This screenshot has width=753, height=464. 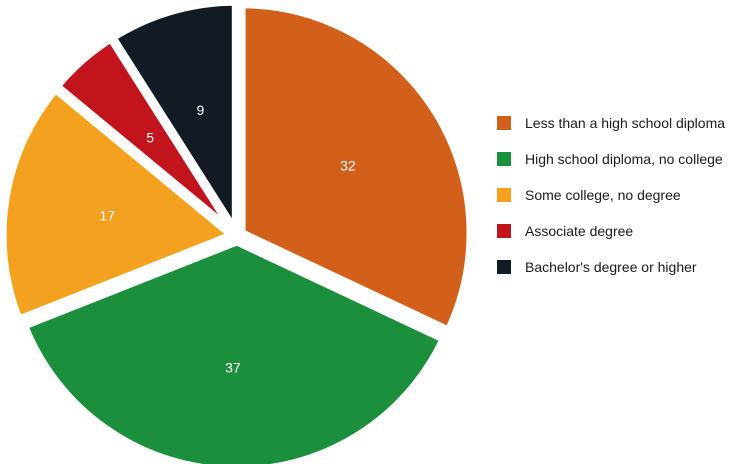 What do you see at coordinates (150, 137) in the screenshot?
I see `slice-value-associate-degree: 5` at bounding box center [150, 137].